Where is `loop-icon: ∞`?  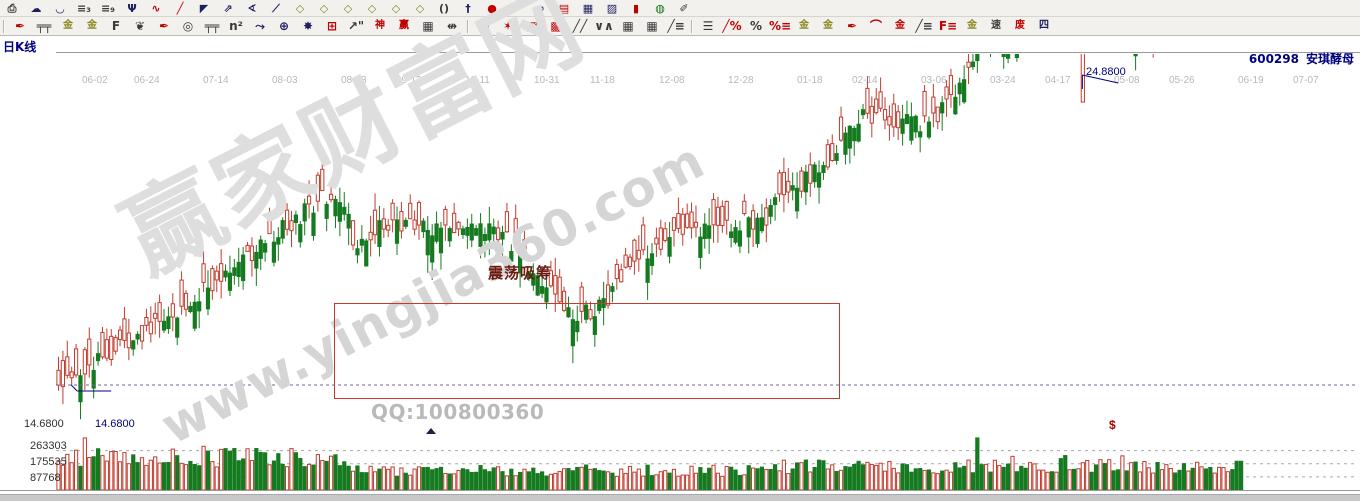 loop-icon: ∞ is located at coordinates (540, 8).